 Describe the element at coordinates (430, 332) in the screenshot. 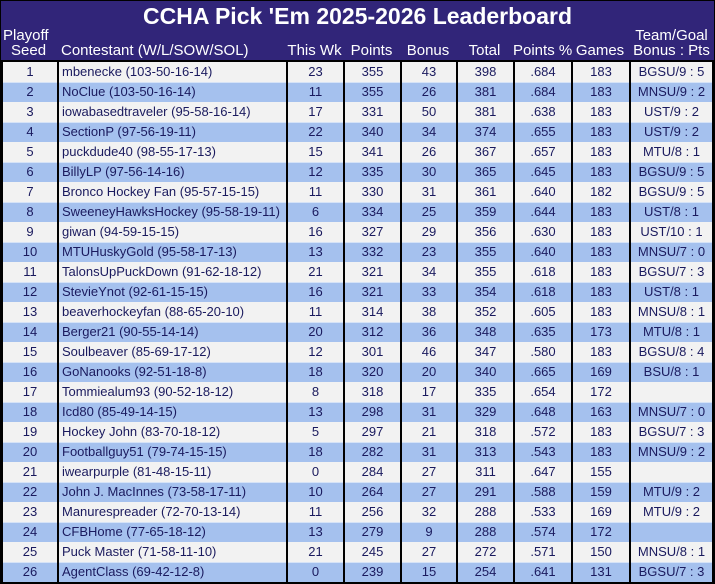

I see `cell-bonus: 36` at that location.